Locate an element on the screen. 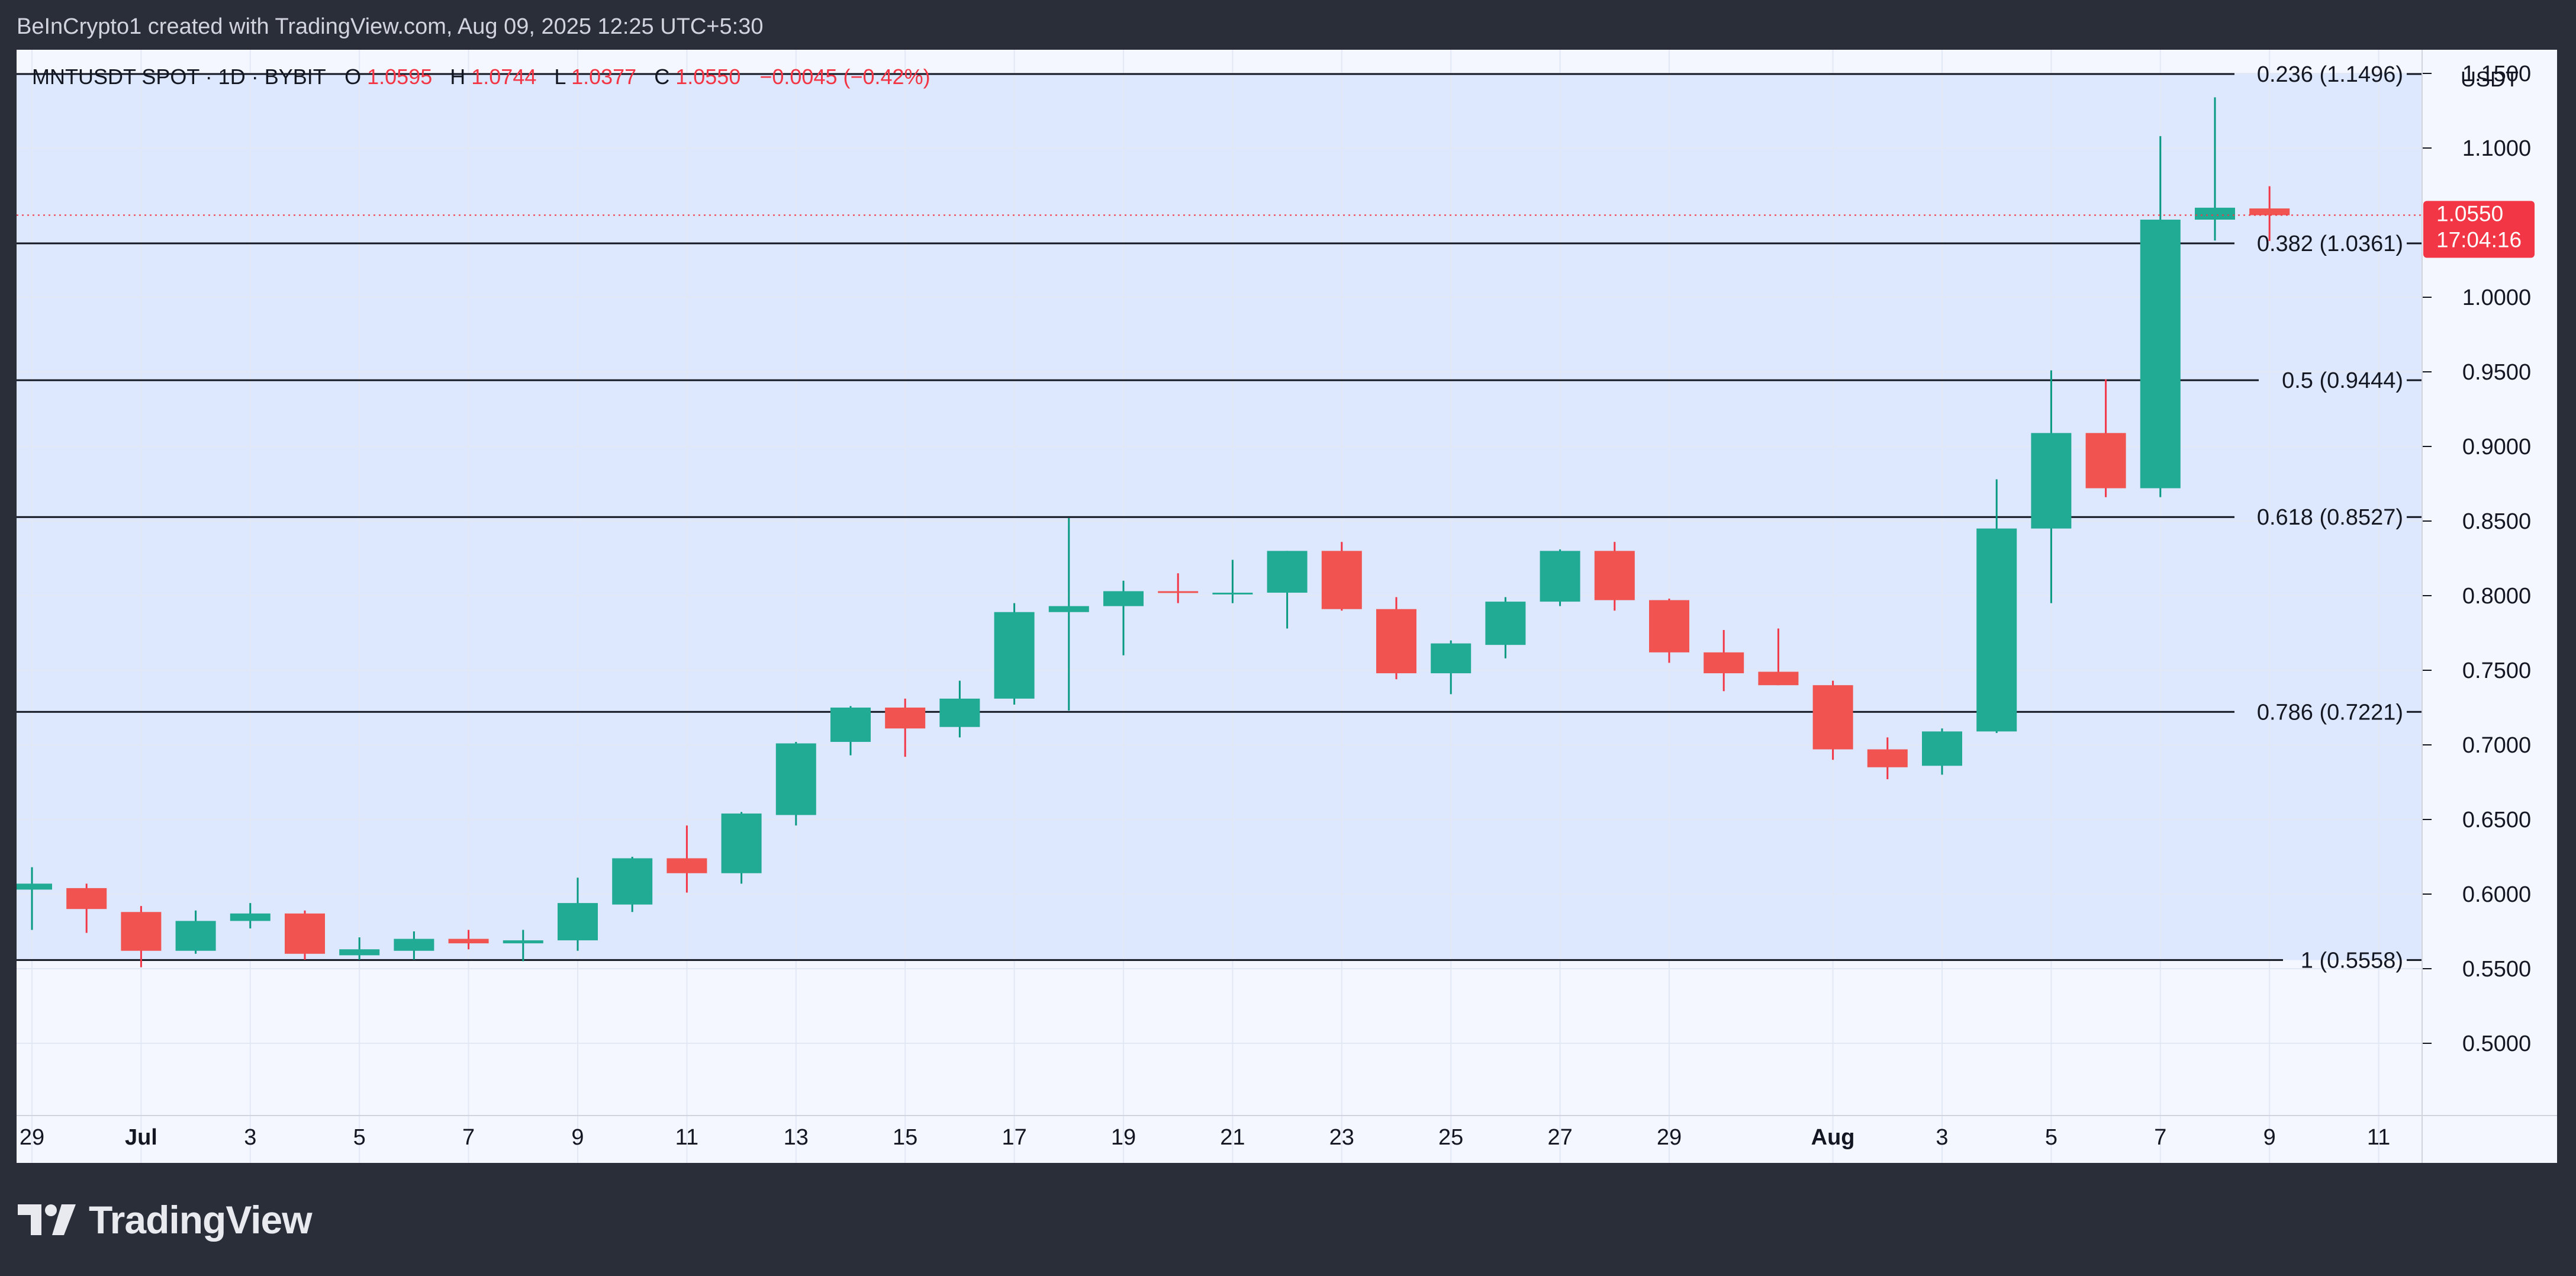  fib-level-label: 0.236 (1.1496) is located at coordinates (2330, 75).